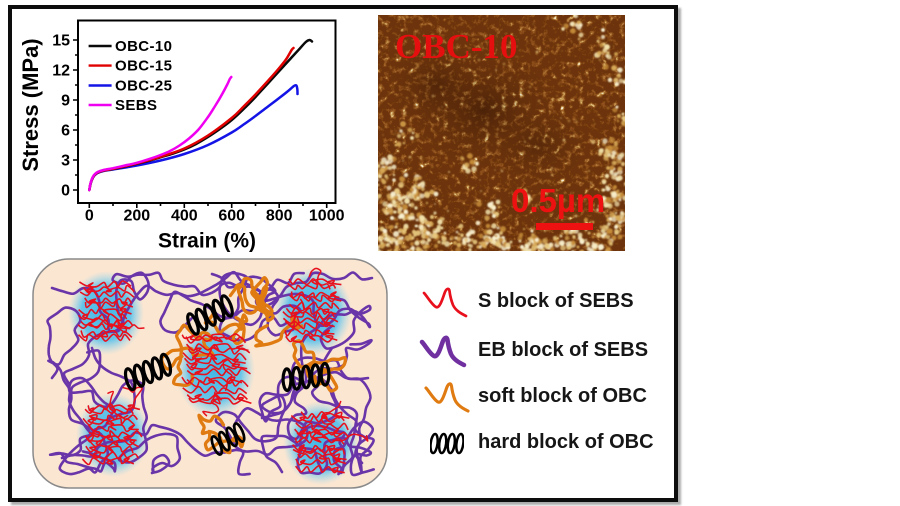 This screenshot has height=506, width=900. Describe the element at coordinates (65, 161) in the screenshot. I see `svg-text: 3` at that location.